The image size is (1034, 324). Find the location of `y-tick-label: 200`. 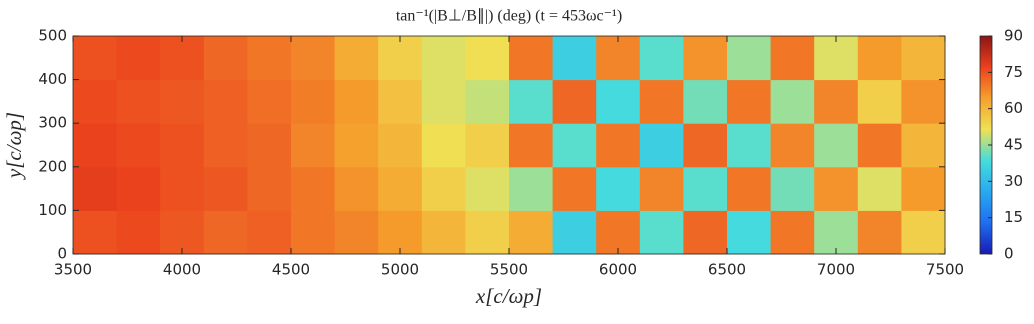

y-tick-label: 200 is located at coordinates (52, 166).